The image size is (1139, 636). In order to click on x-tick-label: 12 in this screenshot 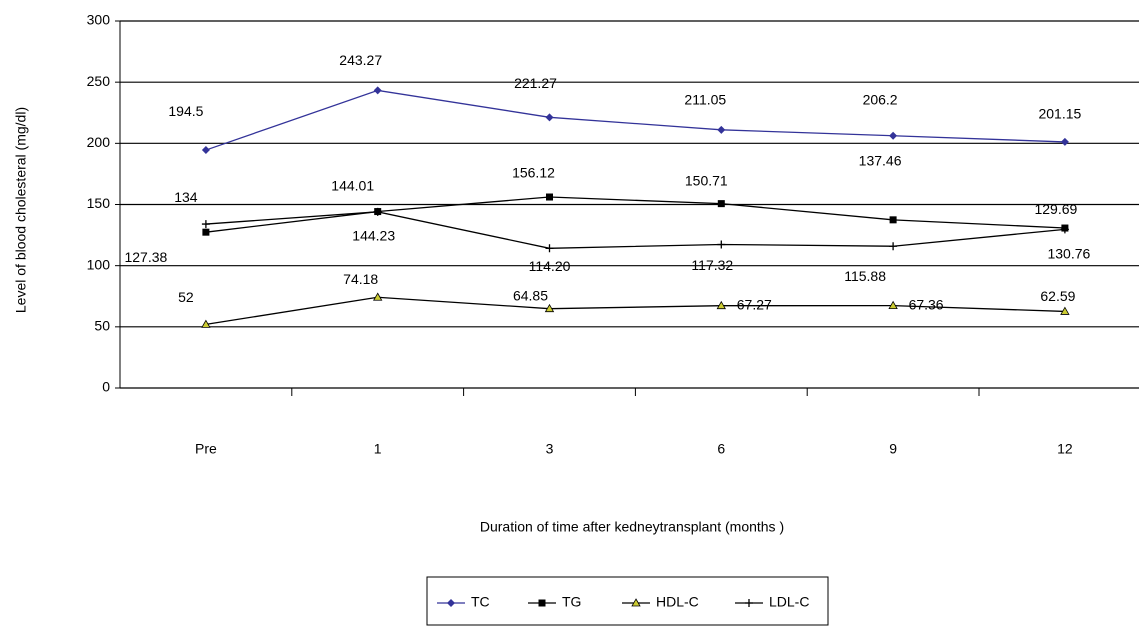, I will do `click(1065, 449)`.